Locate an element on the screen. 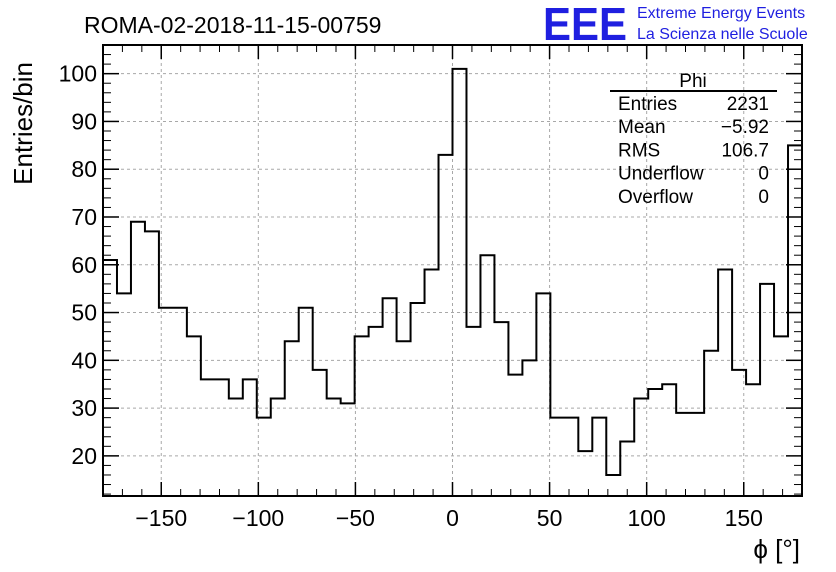 The image size is (836, 572). stats-value: −5.92 is located at coordinates (745, 127).